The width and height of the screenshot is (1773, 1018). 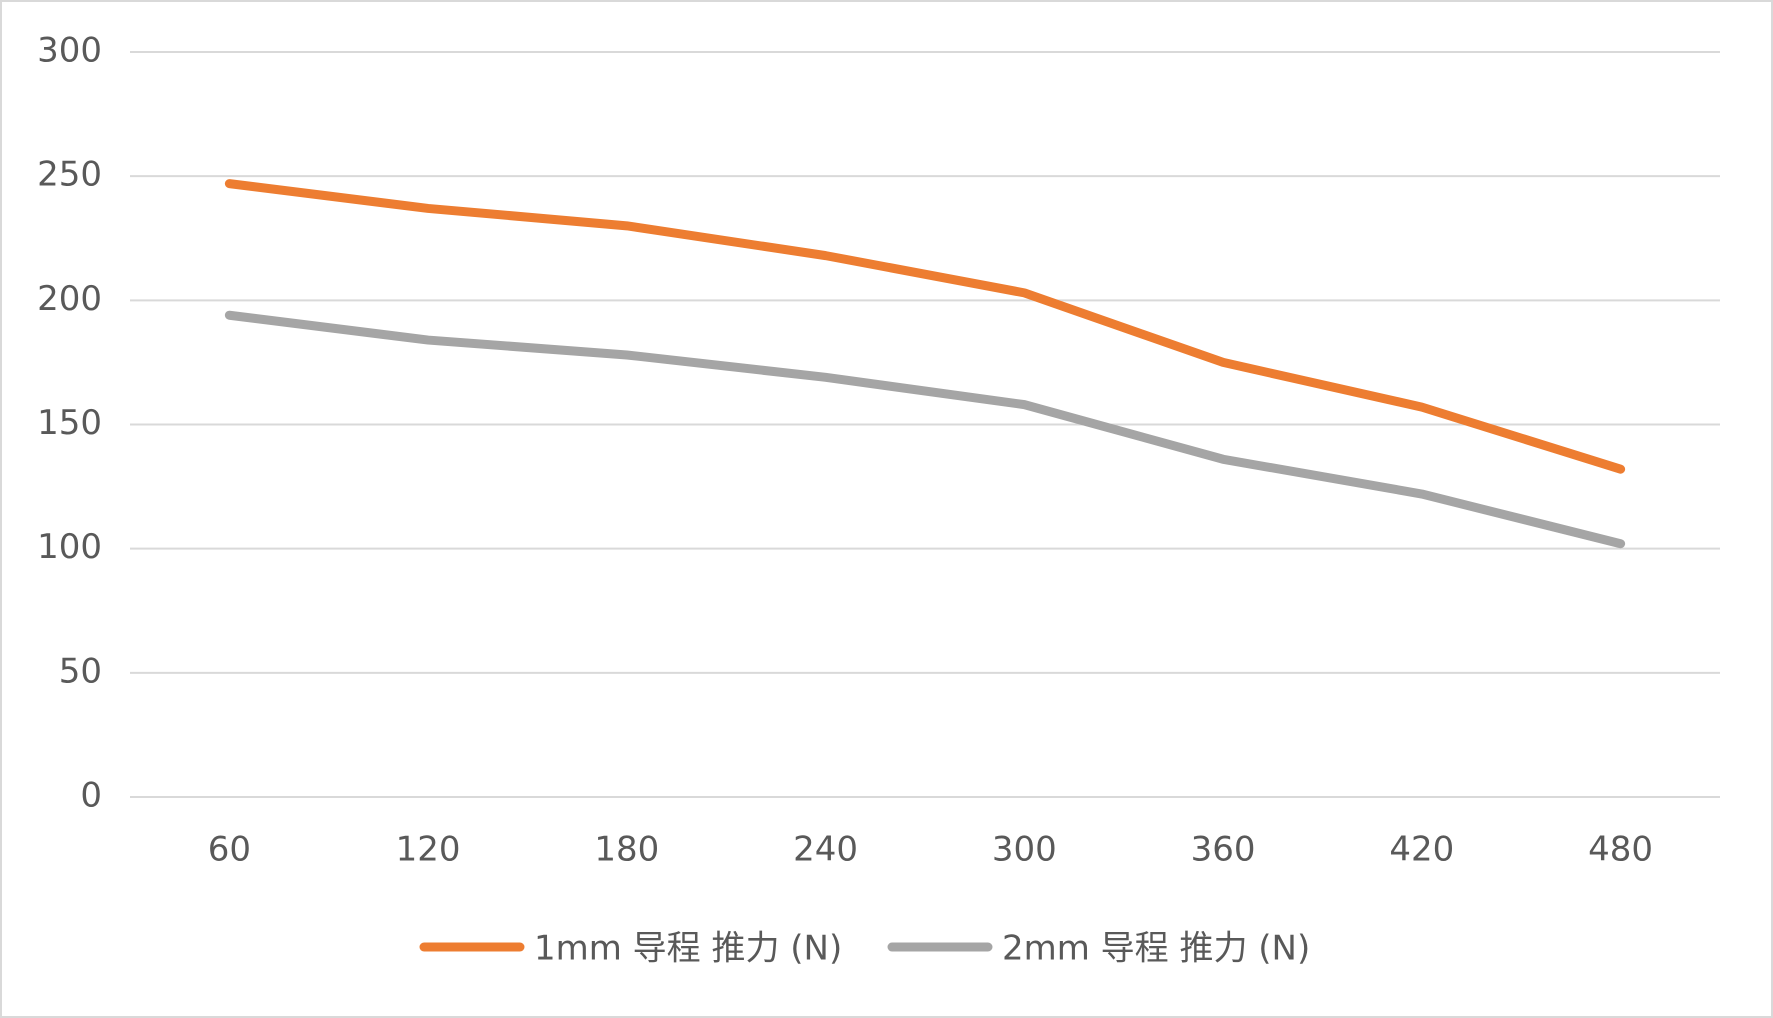 I want to click on y-tick-label: 150, so click(x=69, y=423).